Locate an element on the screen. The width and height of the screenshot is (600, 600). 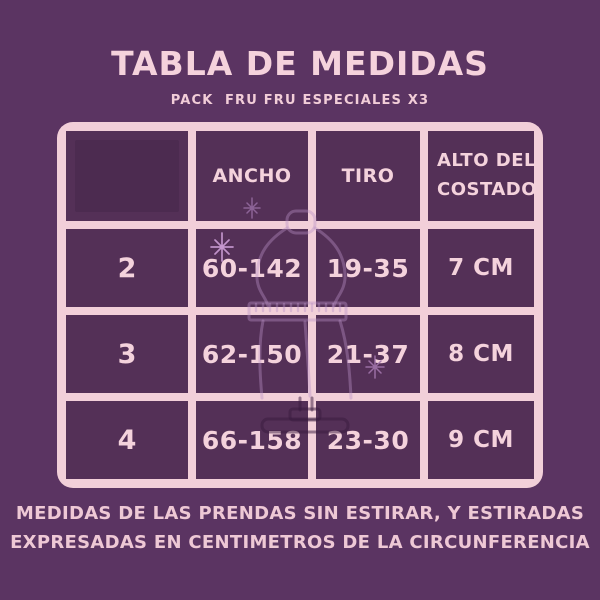
alto-cell: 9 CM is located at coordinates (481, 440).